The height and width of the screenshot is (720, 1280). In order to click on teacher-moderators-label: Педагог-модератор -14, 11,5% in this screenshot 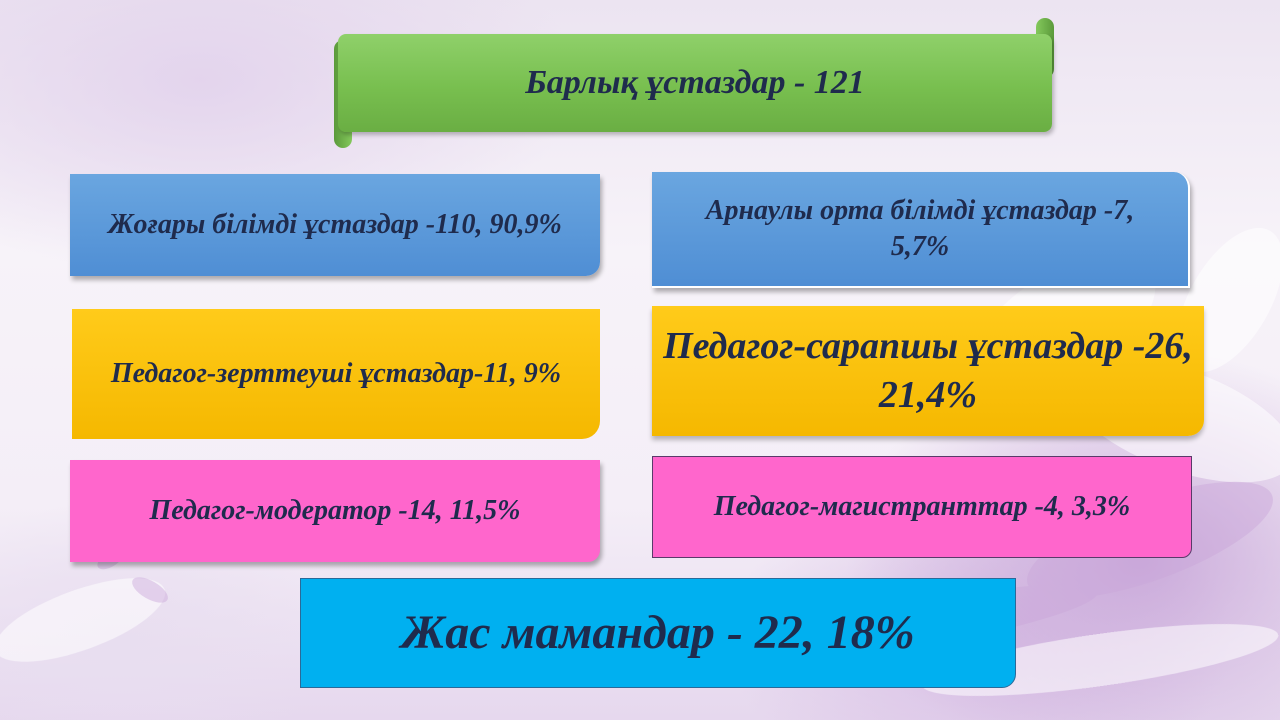, I will do `click(335, 510)`.